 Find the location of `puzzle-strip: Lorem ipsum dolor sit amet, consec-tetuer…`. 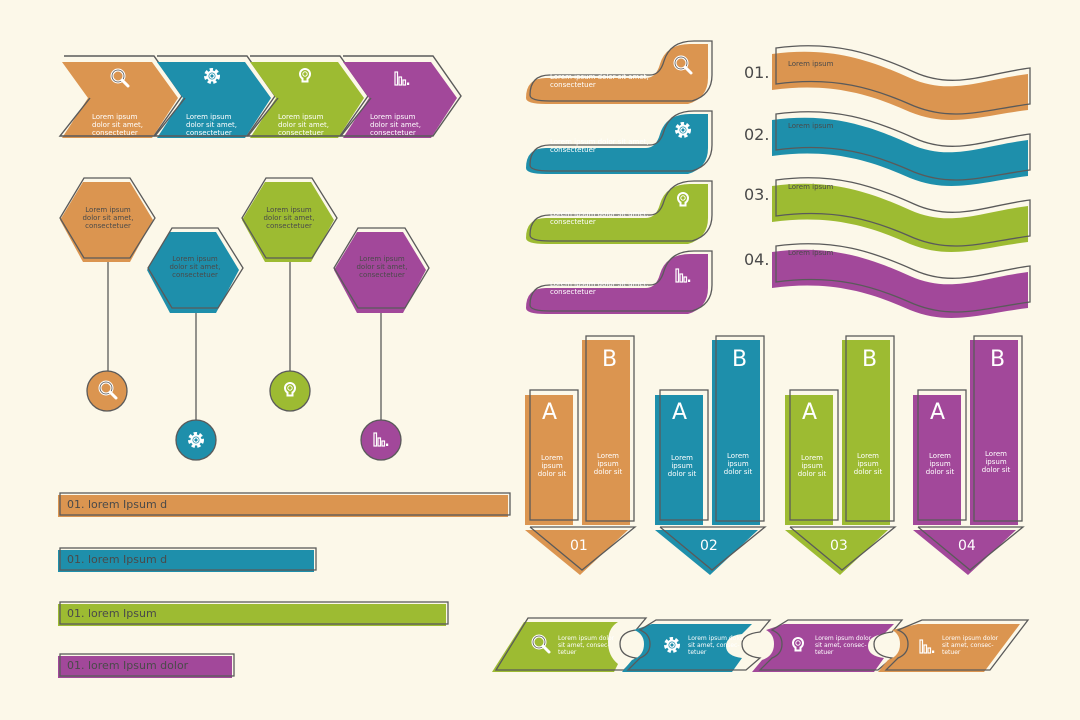

puzzle-strip: Lorem ipsum dolor sit amet, consec-tetuer… is located at coordinates (765, 645).